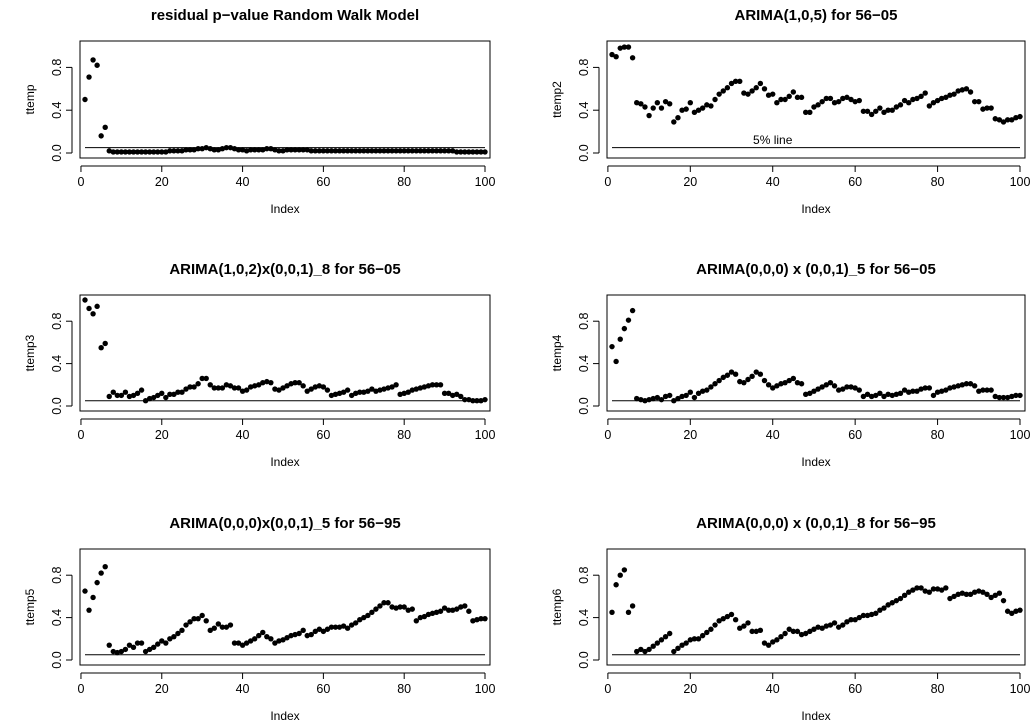 The height and width of the screenshot is (726, 1030). Describe the element at coordinates (773, 140) in the screenshot. I see `reference-line-label: 5% line` at that location.